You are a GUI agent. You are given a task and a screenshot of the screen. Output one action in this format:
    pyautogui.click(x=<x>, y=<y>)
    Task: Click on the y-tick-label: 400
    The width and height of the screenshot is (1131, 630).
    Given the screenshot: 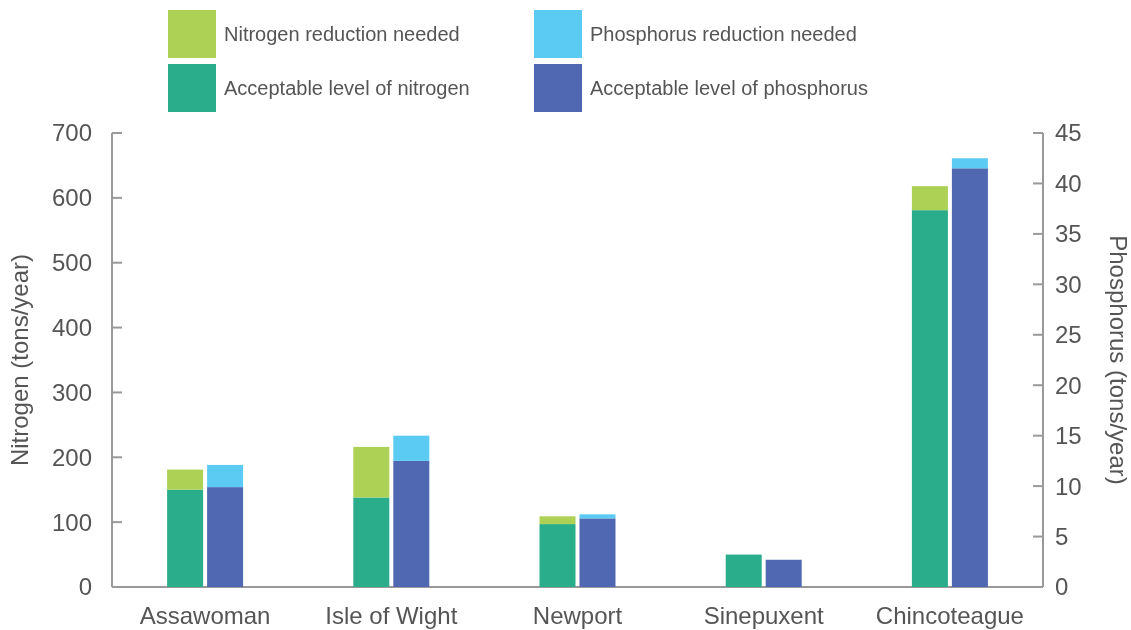 What is the action you would take?
    pyautogui.click(x=71, y=327)
    